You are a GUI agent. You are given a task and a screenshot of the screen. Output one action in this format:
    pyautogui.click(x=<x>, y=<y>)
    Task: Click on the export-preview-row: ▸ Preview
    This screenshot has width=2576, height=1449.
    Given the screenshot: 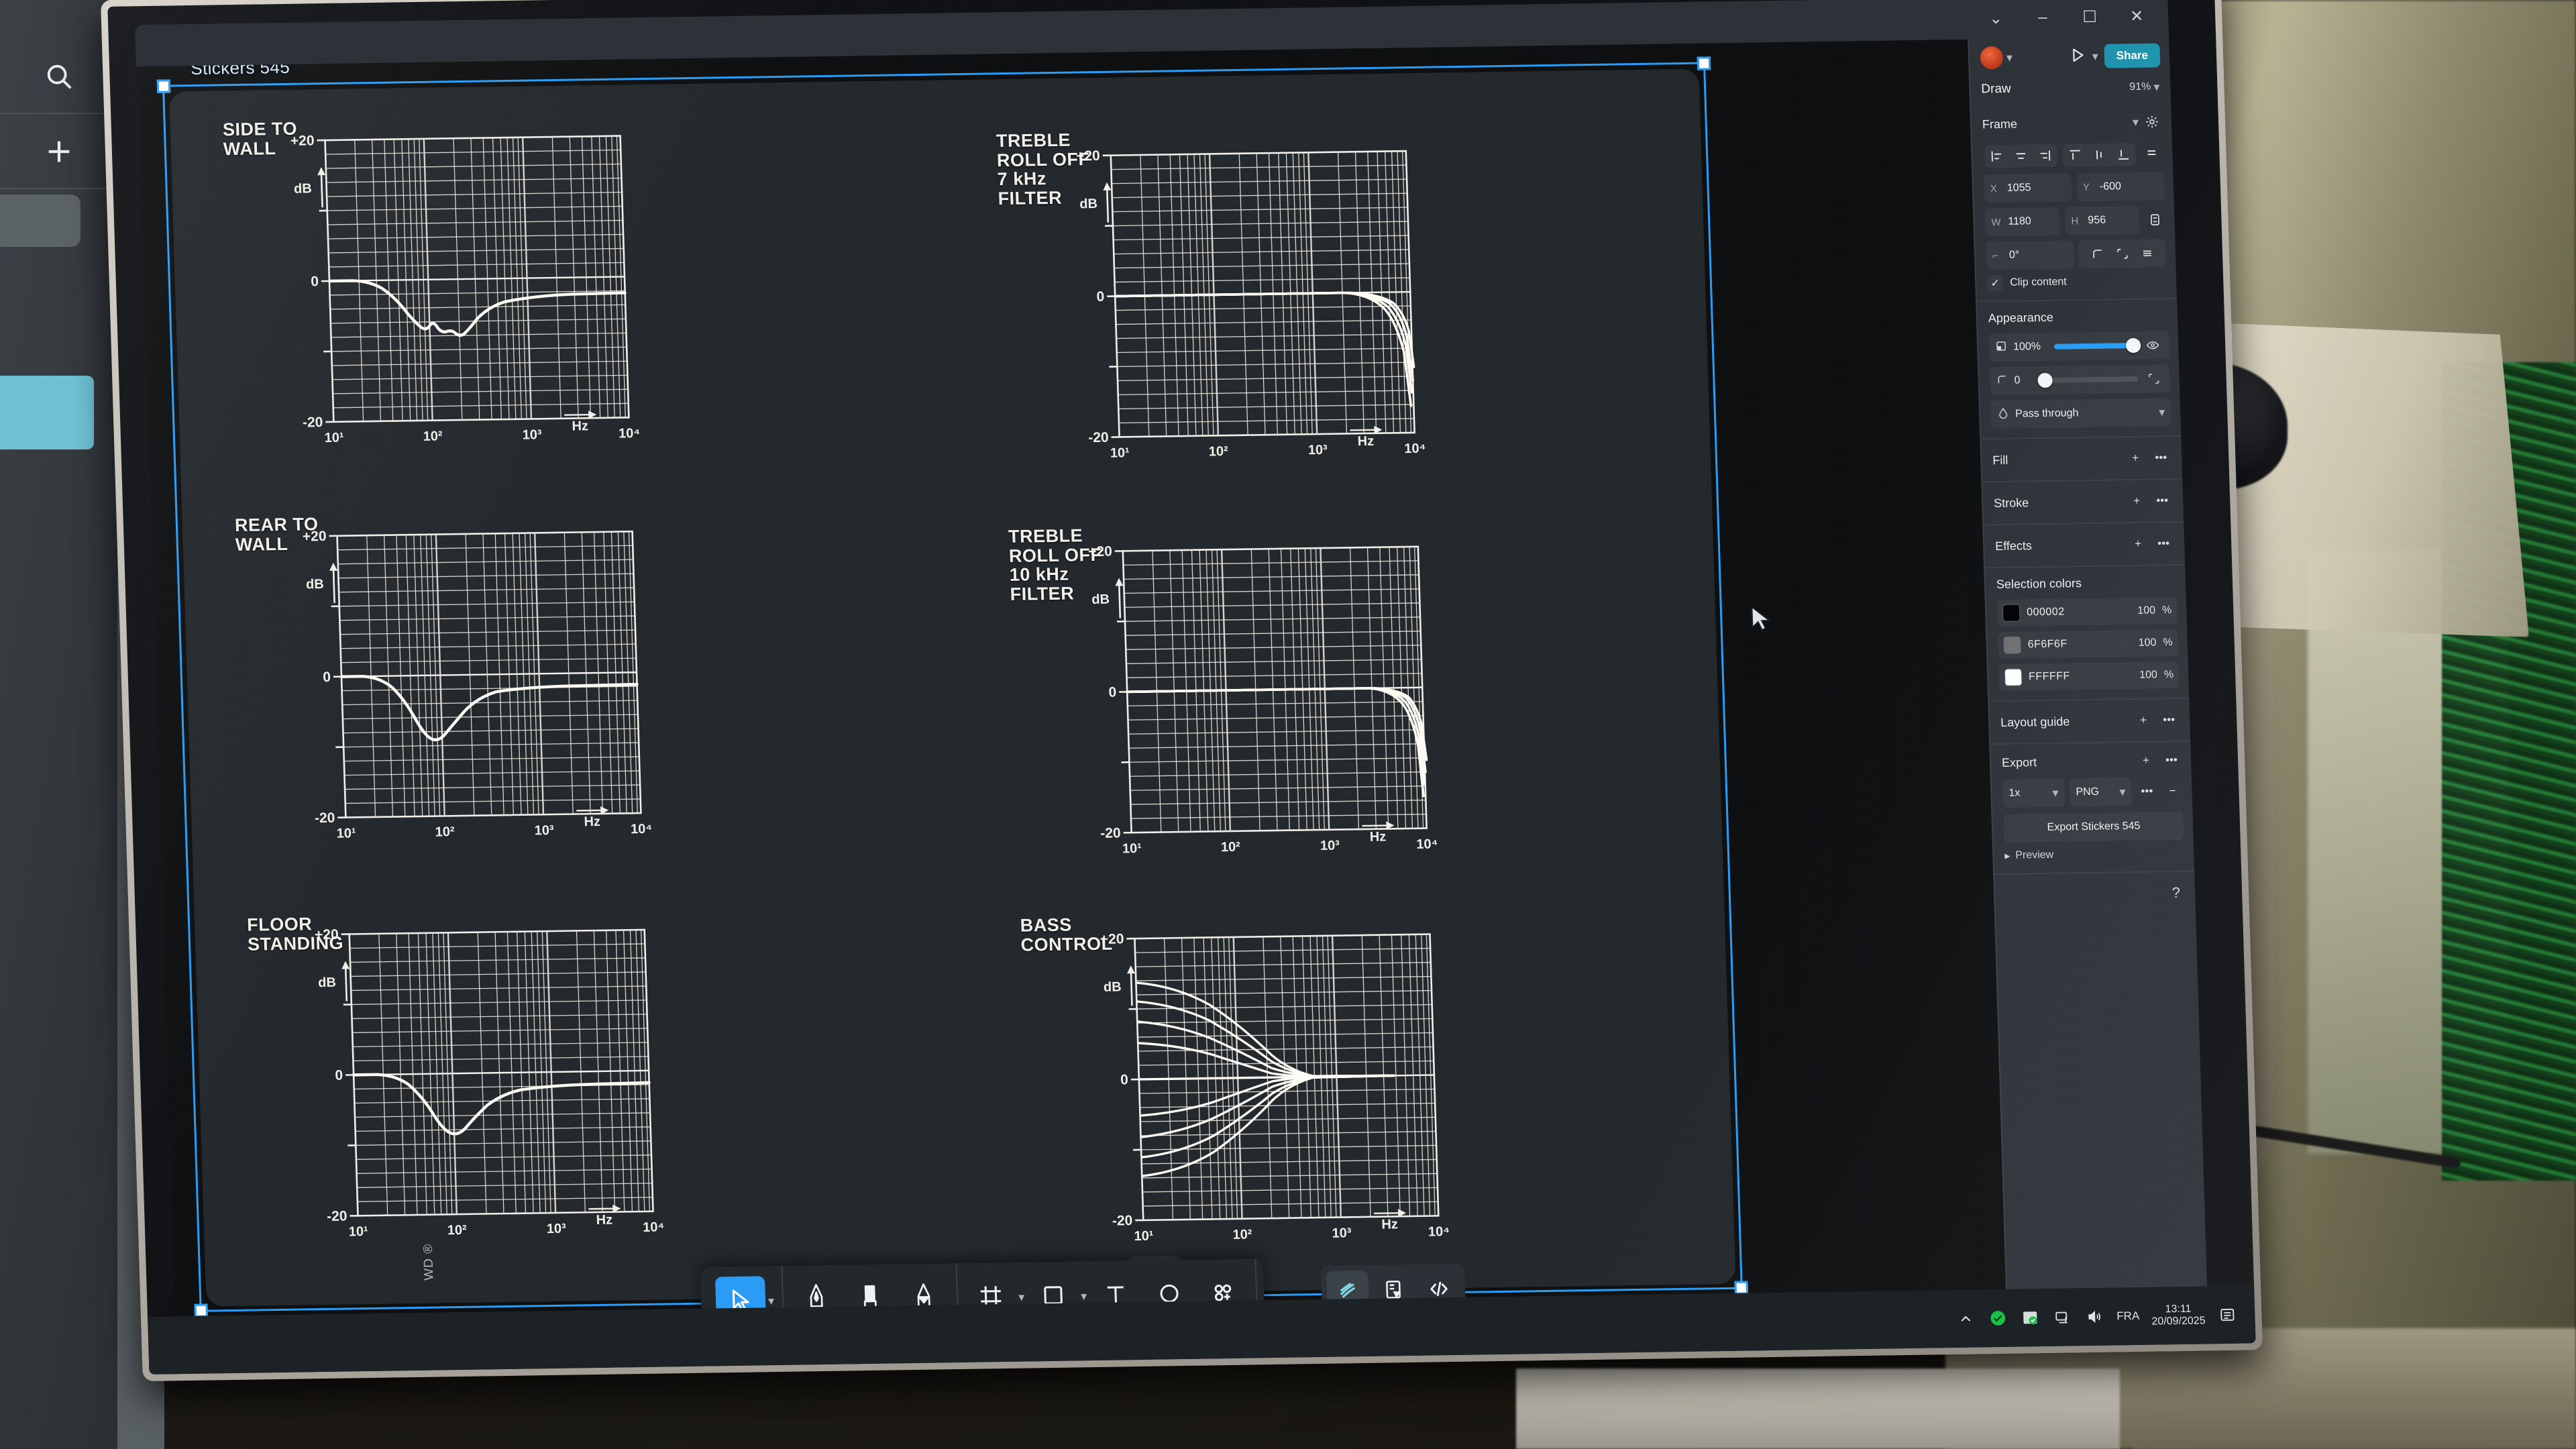 What is the action you would take?
    pyautogui.click(x=2094, y=854)
    